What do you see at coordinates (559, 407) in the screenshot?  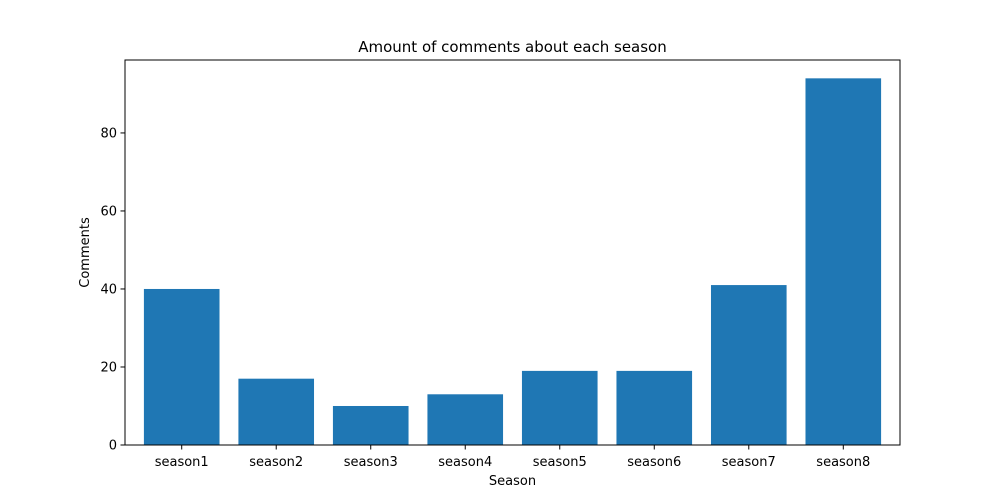 I see `bar-season5` at bounding box center [559, 407].